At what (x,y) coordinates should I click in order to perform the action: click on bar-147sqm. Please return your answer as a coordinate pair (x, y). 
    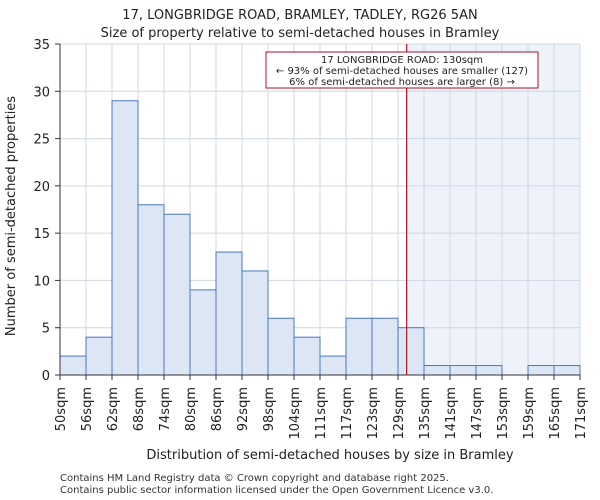
    Looking at the image, I should click on (489, 370).